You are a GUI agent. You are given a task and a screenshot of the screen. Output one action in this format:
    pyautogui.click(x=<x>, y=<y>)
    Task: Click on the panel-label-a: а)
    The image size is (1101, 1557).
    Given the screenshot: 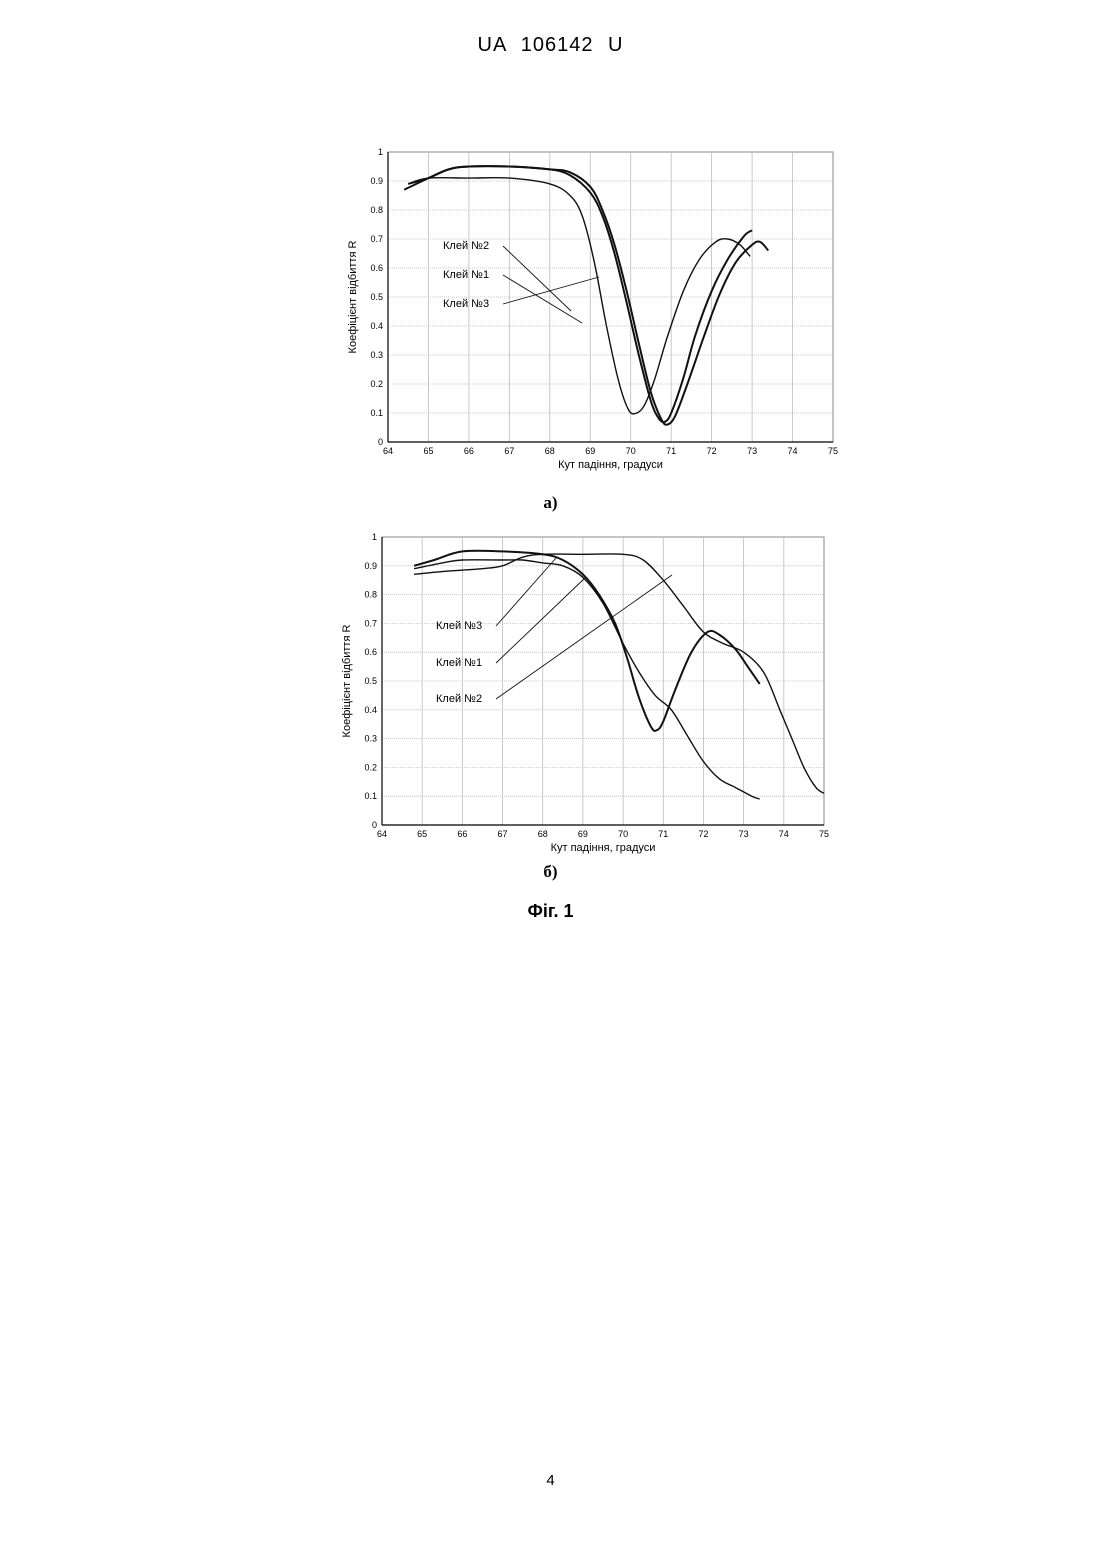 What is the action you would take?
    pyautogui.click(x=550, y=503)
    